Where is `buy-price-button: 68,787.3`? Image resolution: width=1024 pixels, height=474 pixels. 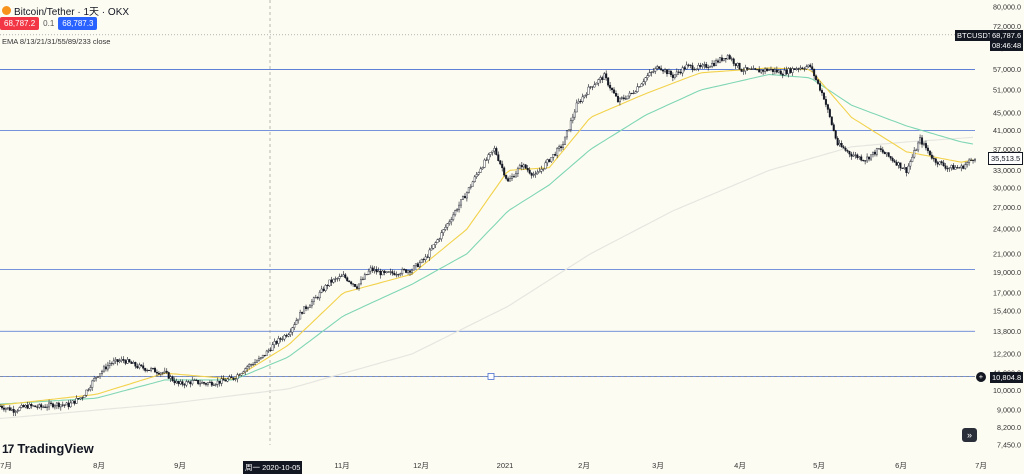 buy-price-button: 68,787.3 is located at coordinates (78, 23).